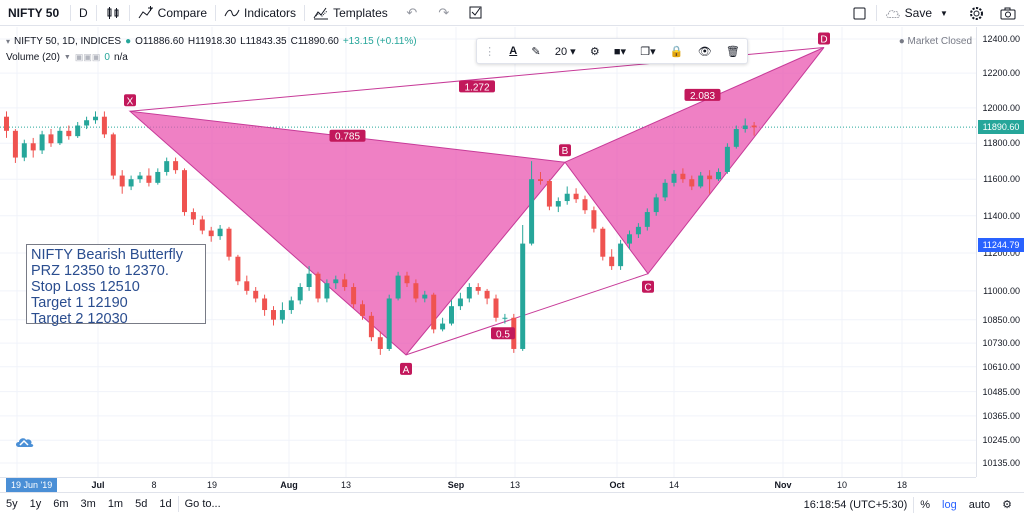 The width and height of the screenshot is (1024, 516). What do you see at coordinates (925, 504) in the screenshot?
I see `percent-toggle: %` at bounding box center [925, 504].